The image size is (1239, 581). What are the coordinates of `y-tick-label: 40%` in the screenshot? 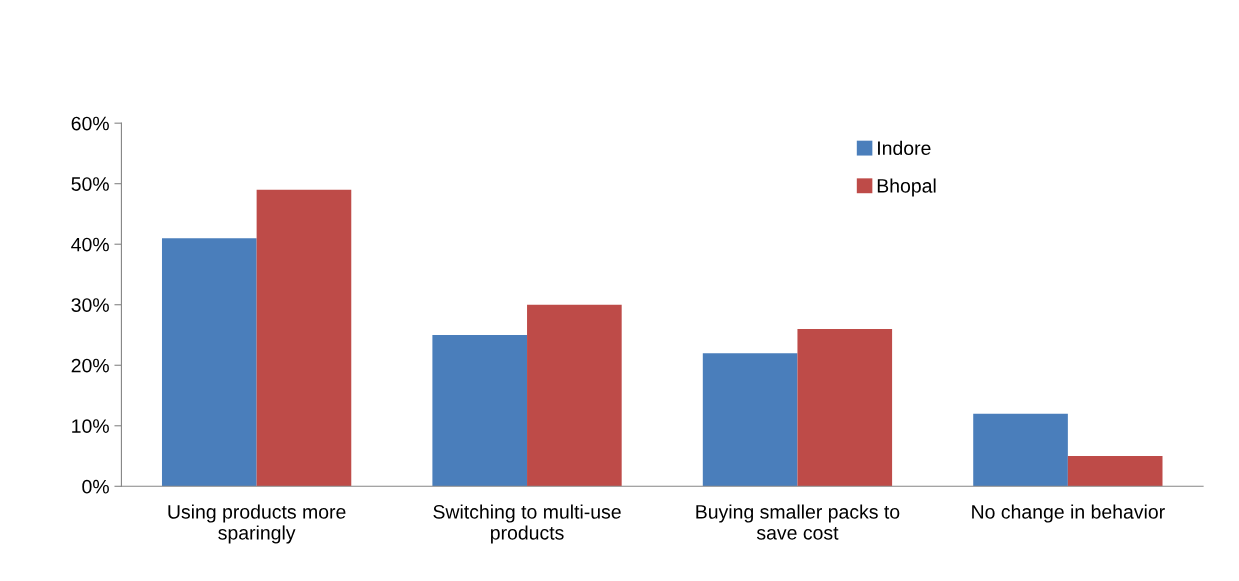 It's located at (90, 244).